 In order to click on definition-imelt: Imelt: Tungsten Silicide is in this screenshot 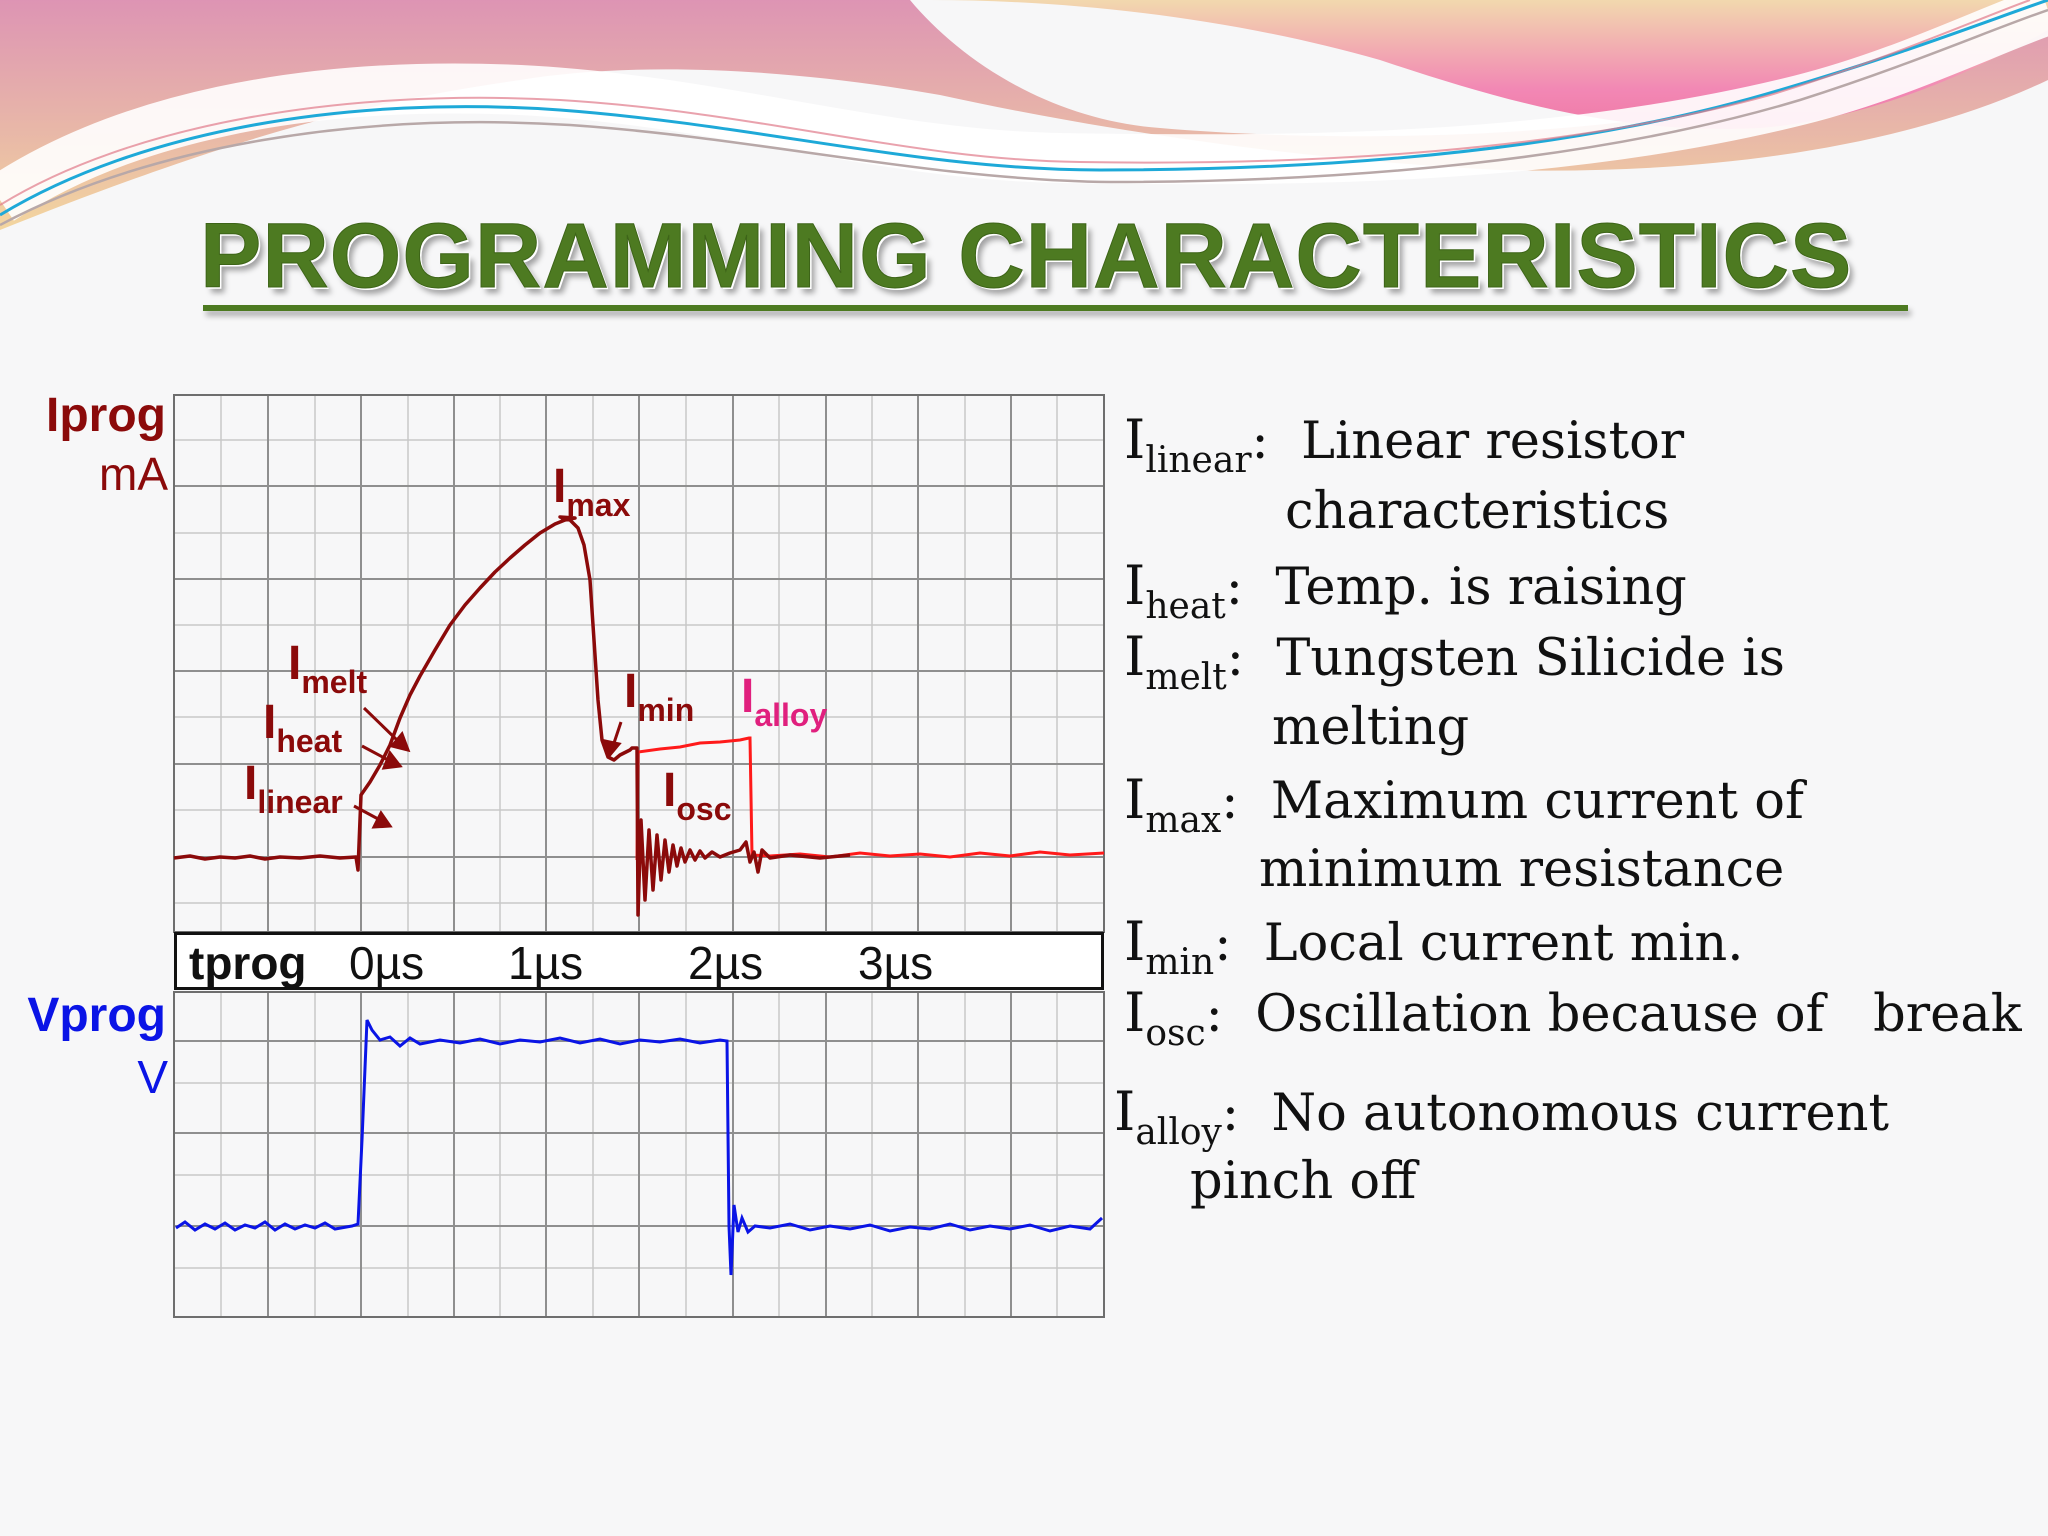, I will do `click(1454, 662)`.